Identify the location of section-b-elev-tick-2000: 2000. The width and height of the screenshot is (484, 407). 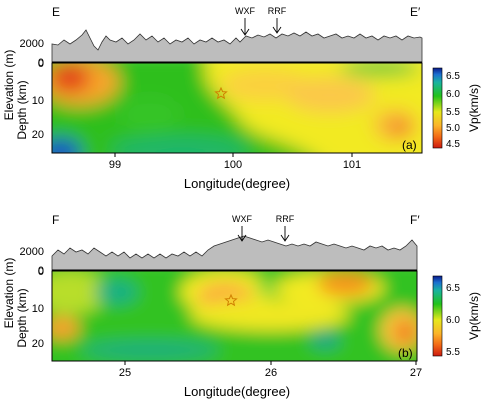
(32, 252).